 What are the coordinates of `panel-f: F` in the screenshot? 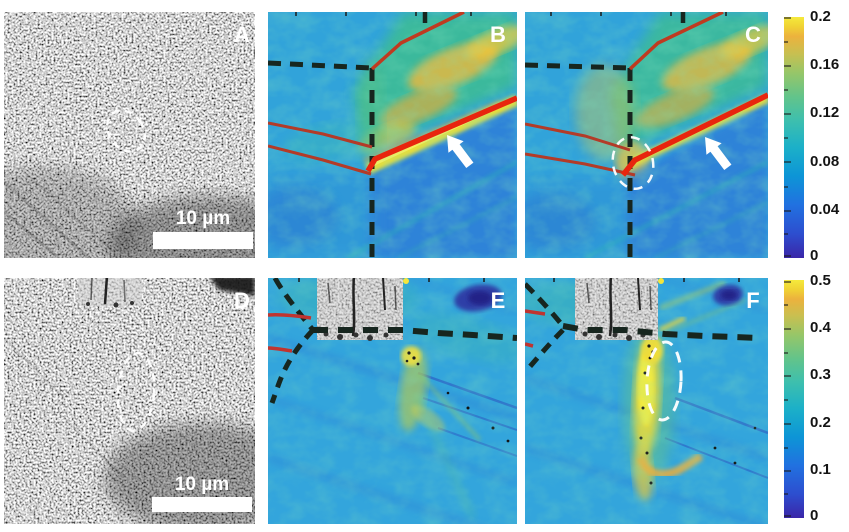 It's located at (646, 401).